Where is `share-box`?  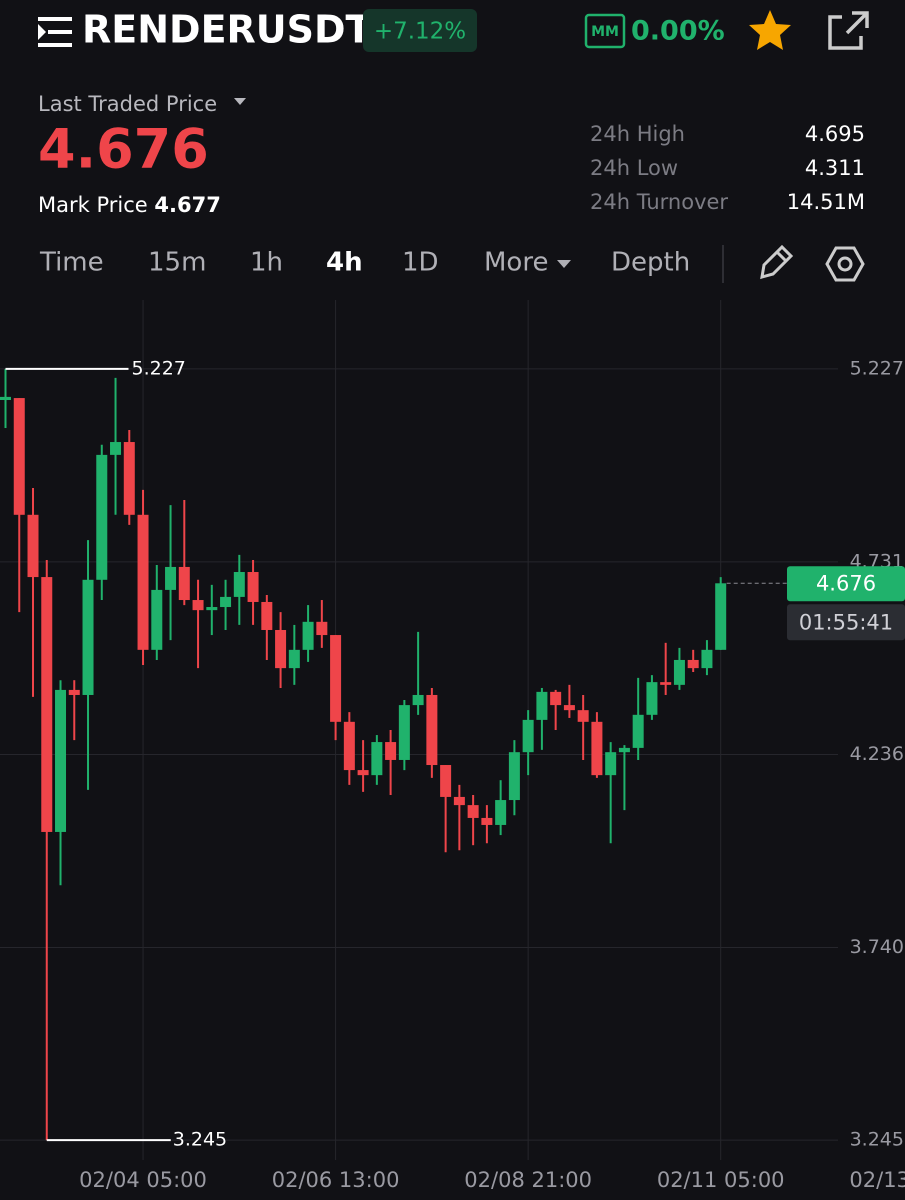 share-box is located at coordinates (845, 32).